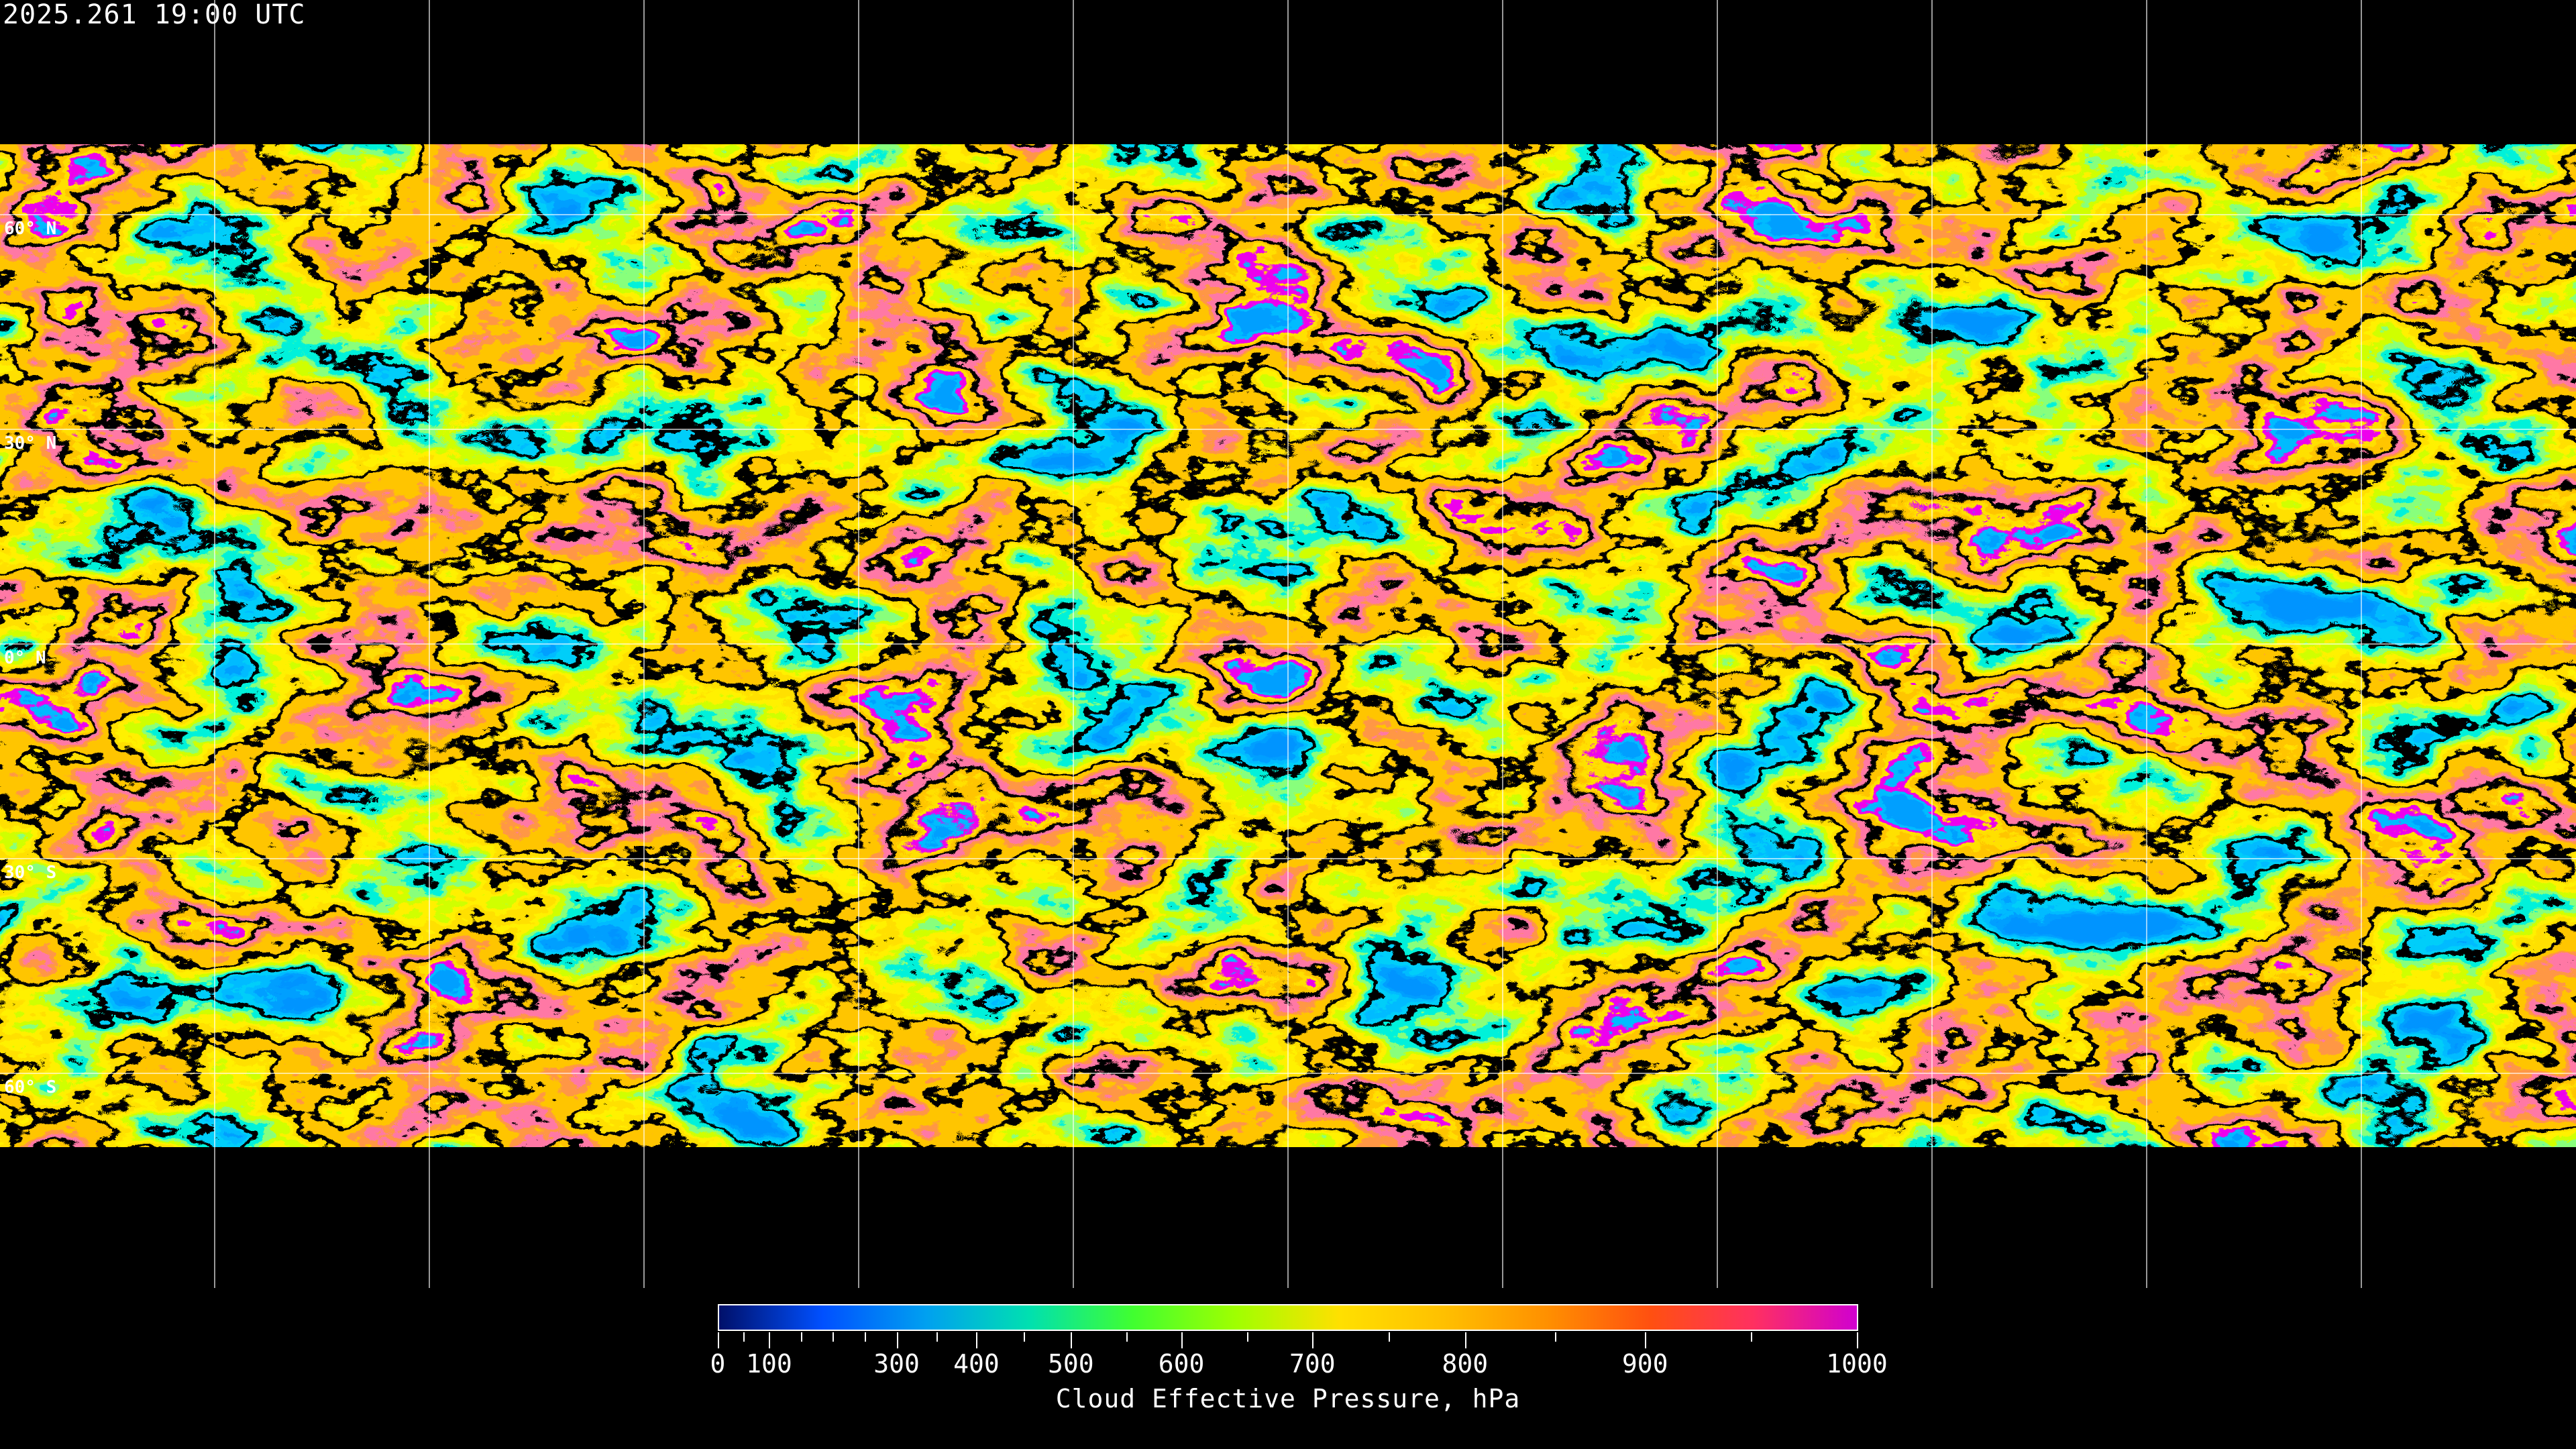  What do you see at coordinates (25, 658) in the screenshot?
I see `lat-label-0n: 0° N` at bounding box center [25, 658].